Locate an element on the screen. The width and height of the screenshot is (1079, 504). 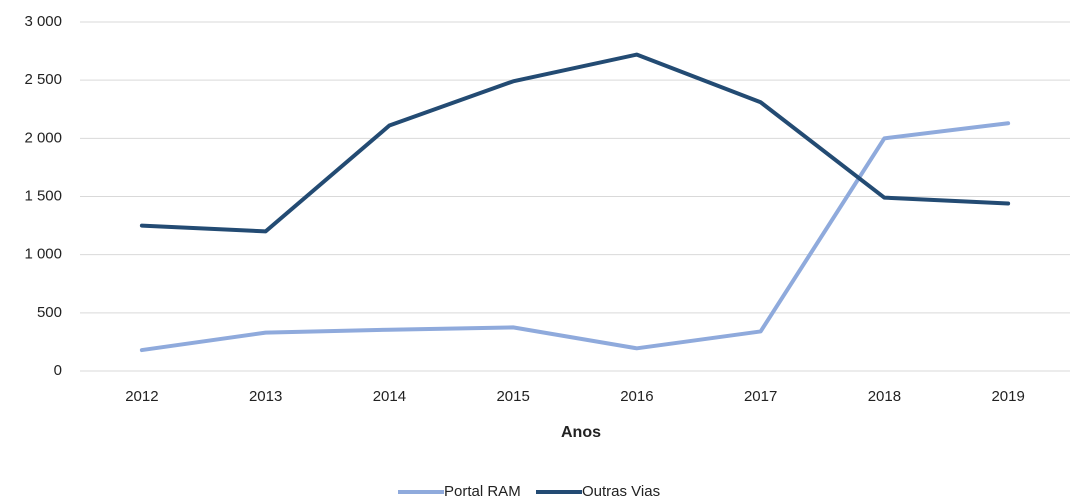
y-tick-label: 1 500 is located at coordinates (43, 195).